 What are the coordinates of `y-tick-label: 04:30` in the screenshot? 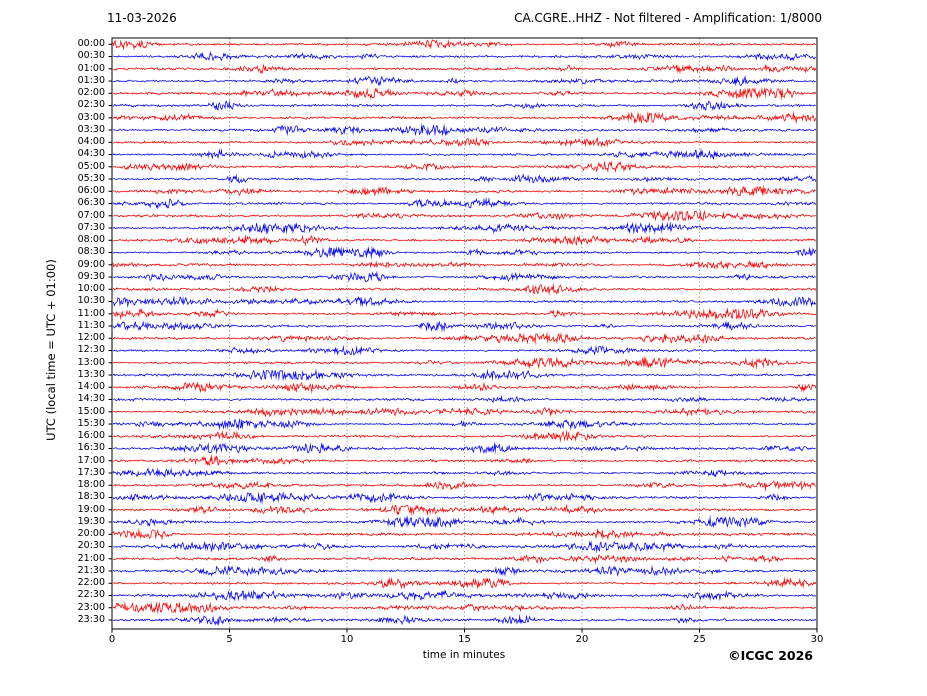 It's located at (91, 154).